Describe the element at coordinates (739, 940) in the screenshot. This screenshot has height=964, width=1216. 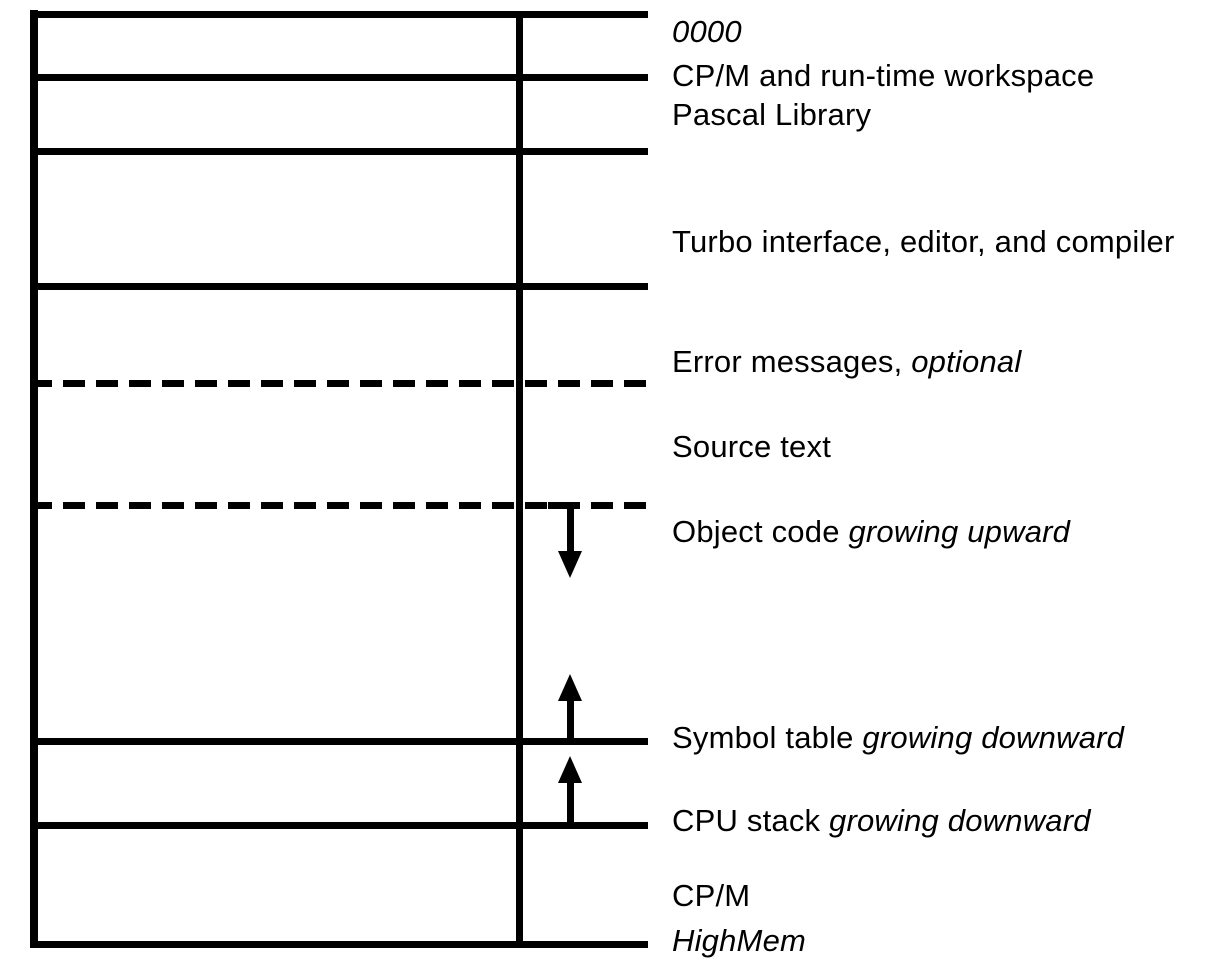
I see `label-highmem: HighMem` at that location.